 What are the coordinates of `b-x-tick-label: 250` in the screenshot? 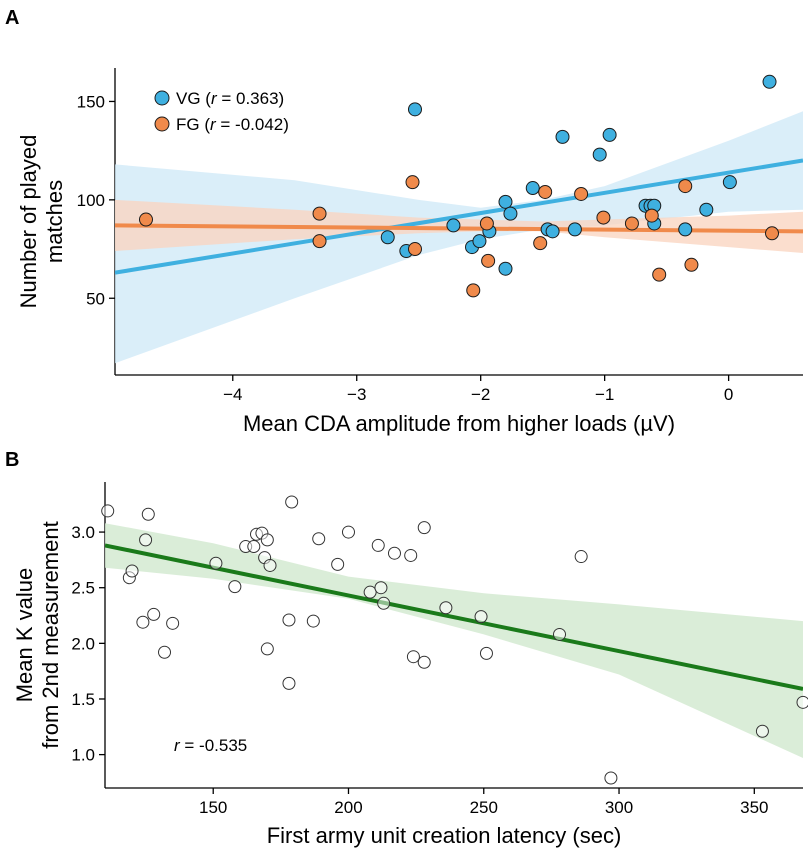 It's located at (484, 807).